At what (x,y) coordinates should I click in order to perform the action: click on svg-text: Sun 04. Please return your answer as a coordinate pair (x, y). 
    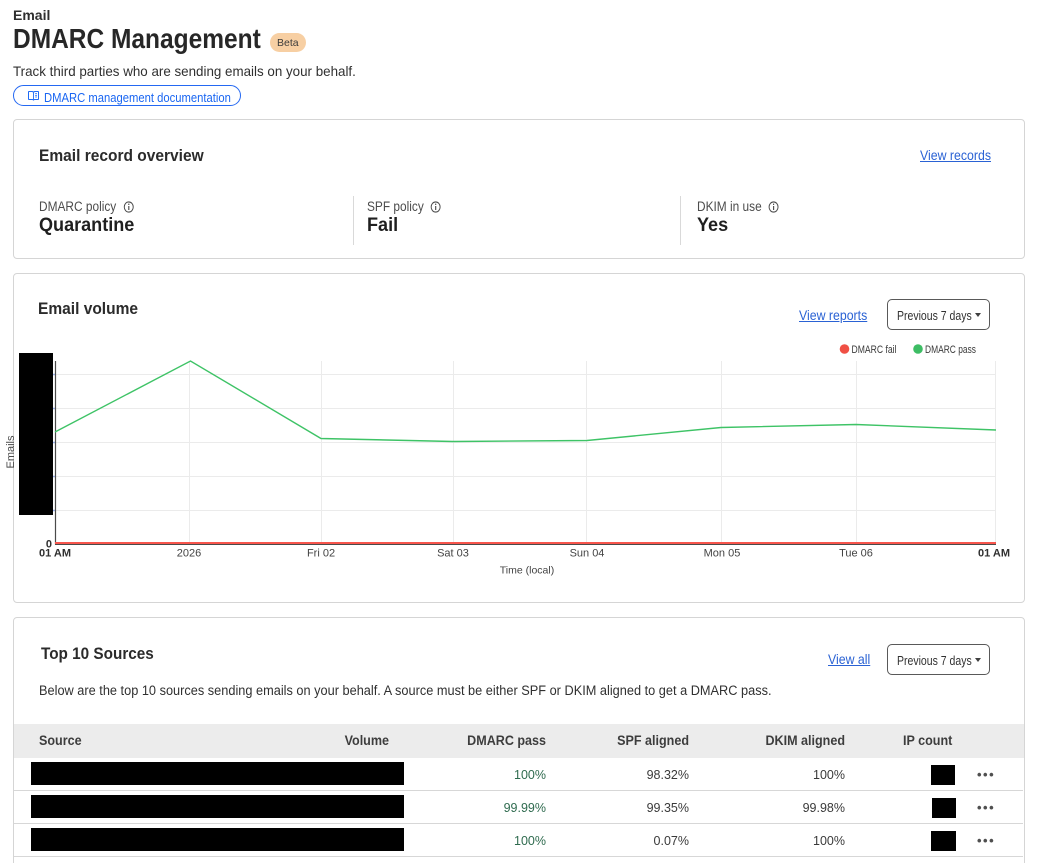
    Looking at the image, I should click on (587, 554).